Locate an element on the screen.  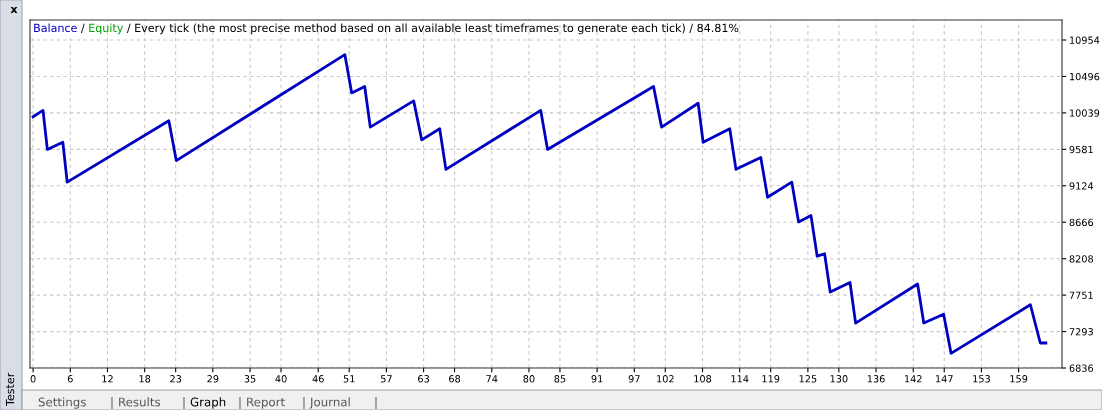
y-tick-label: 6836 is located at coordinates (1081, 368).